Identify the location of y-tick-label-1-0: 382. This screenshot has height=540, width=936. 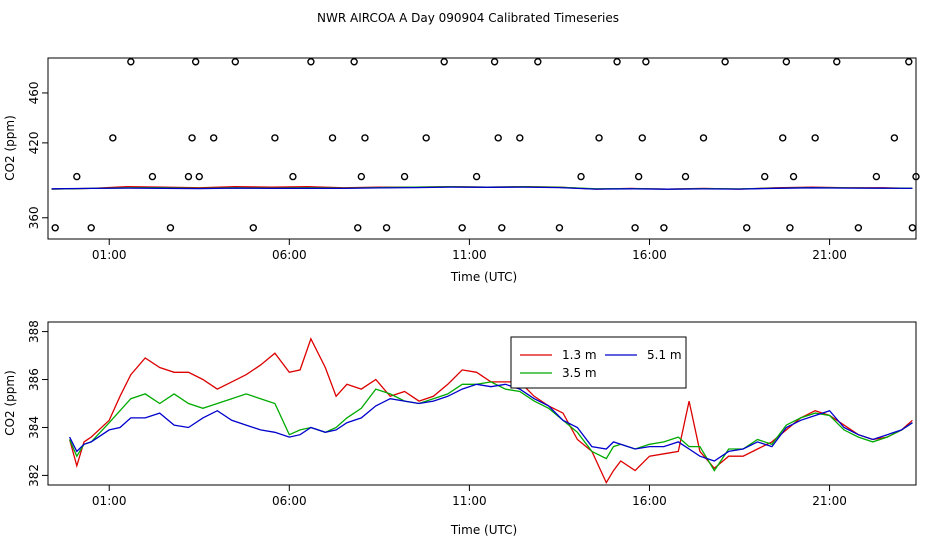
(34, 475).